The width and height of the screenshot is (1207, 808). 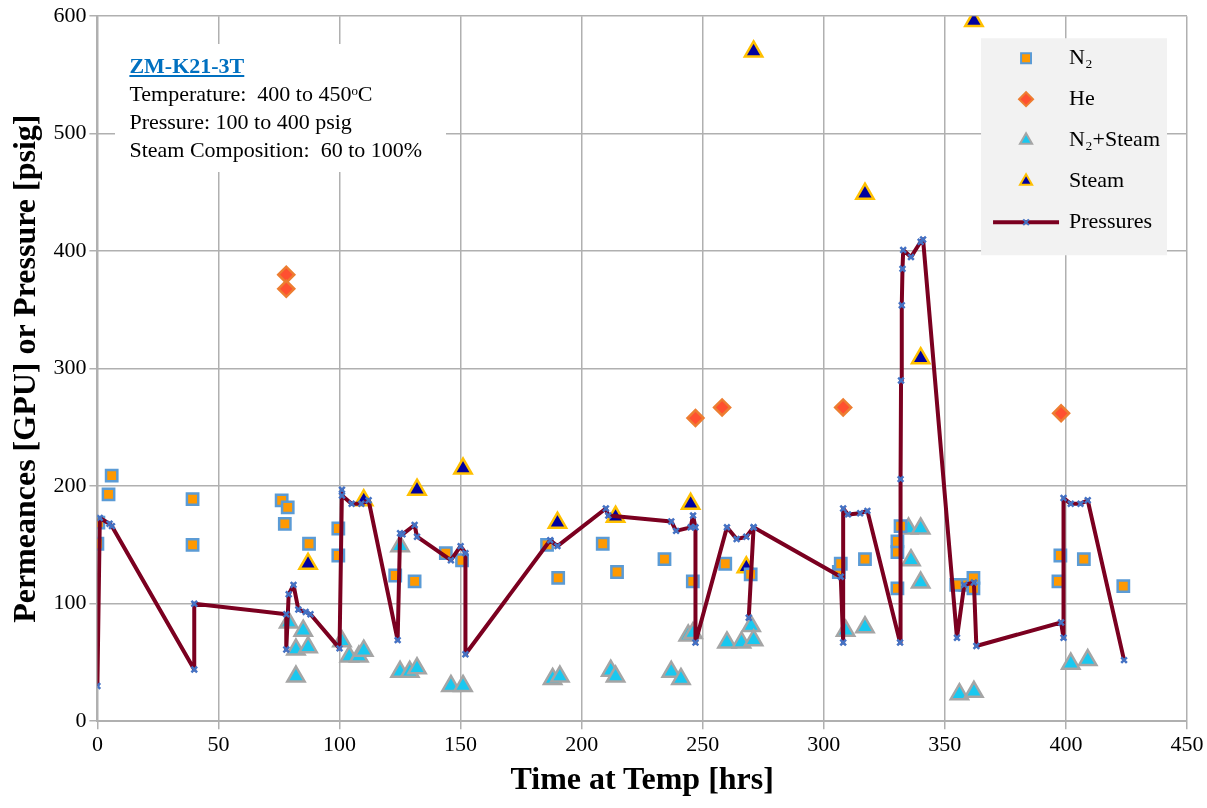 What do you see at coordinates (824, 744) in the screenshot?
I see `x-tick-label: 300` at bounding box center [824, 744].